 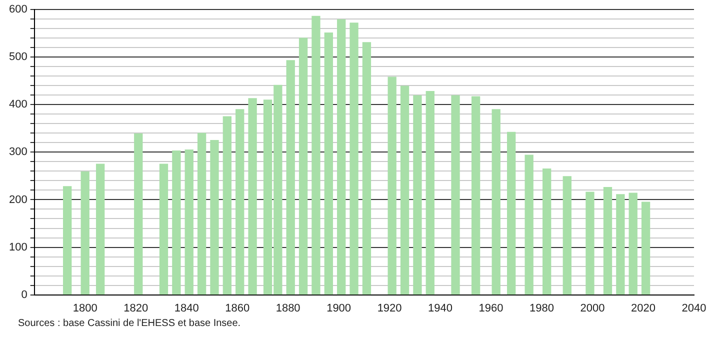 What do you see at coordinates (440, 308) in the screenshot?
I see `x-tick-label: 1940` at bounding box center [440, 308].